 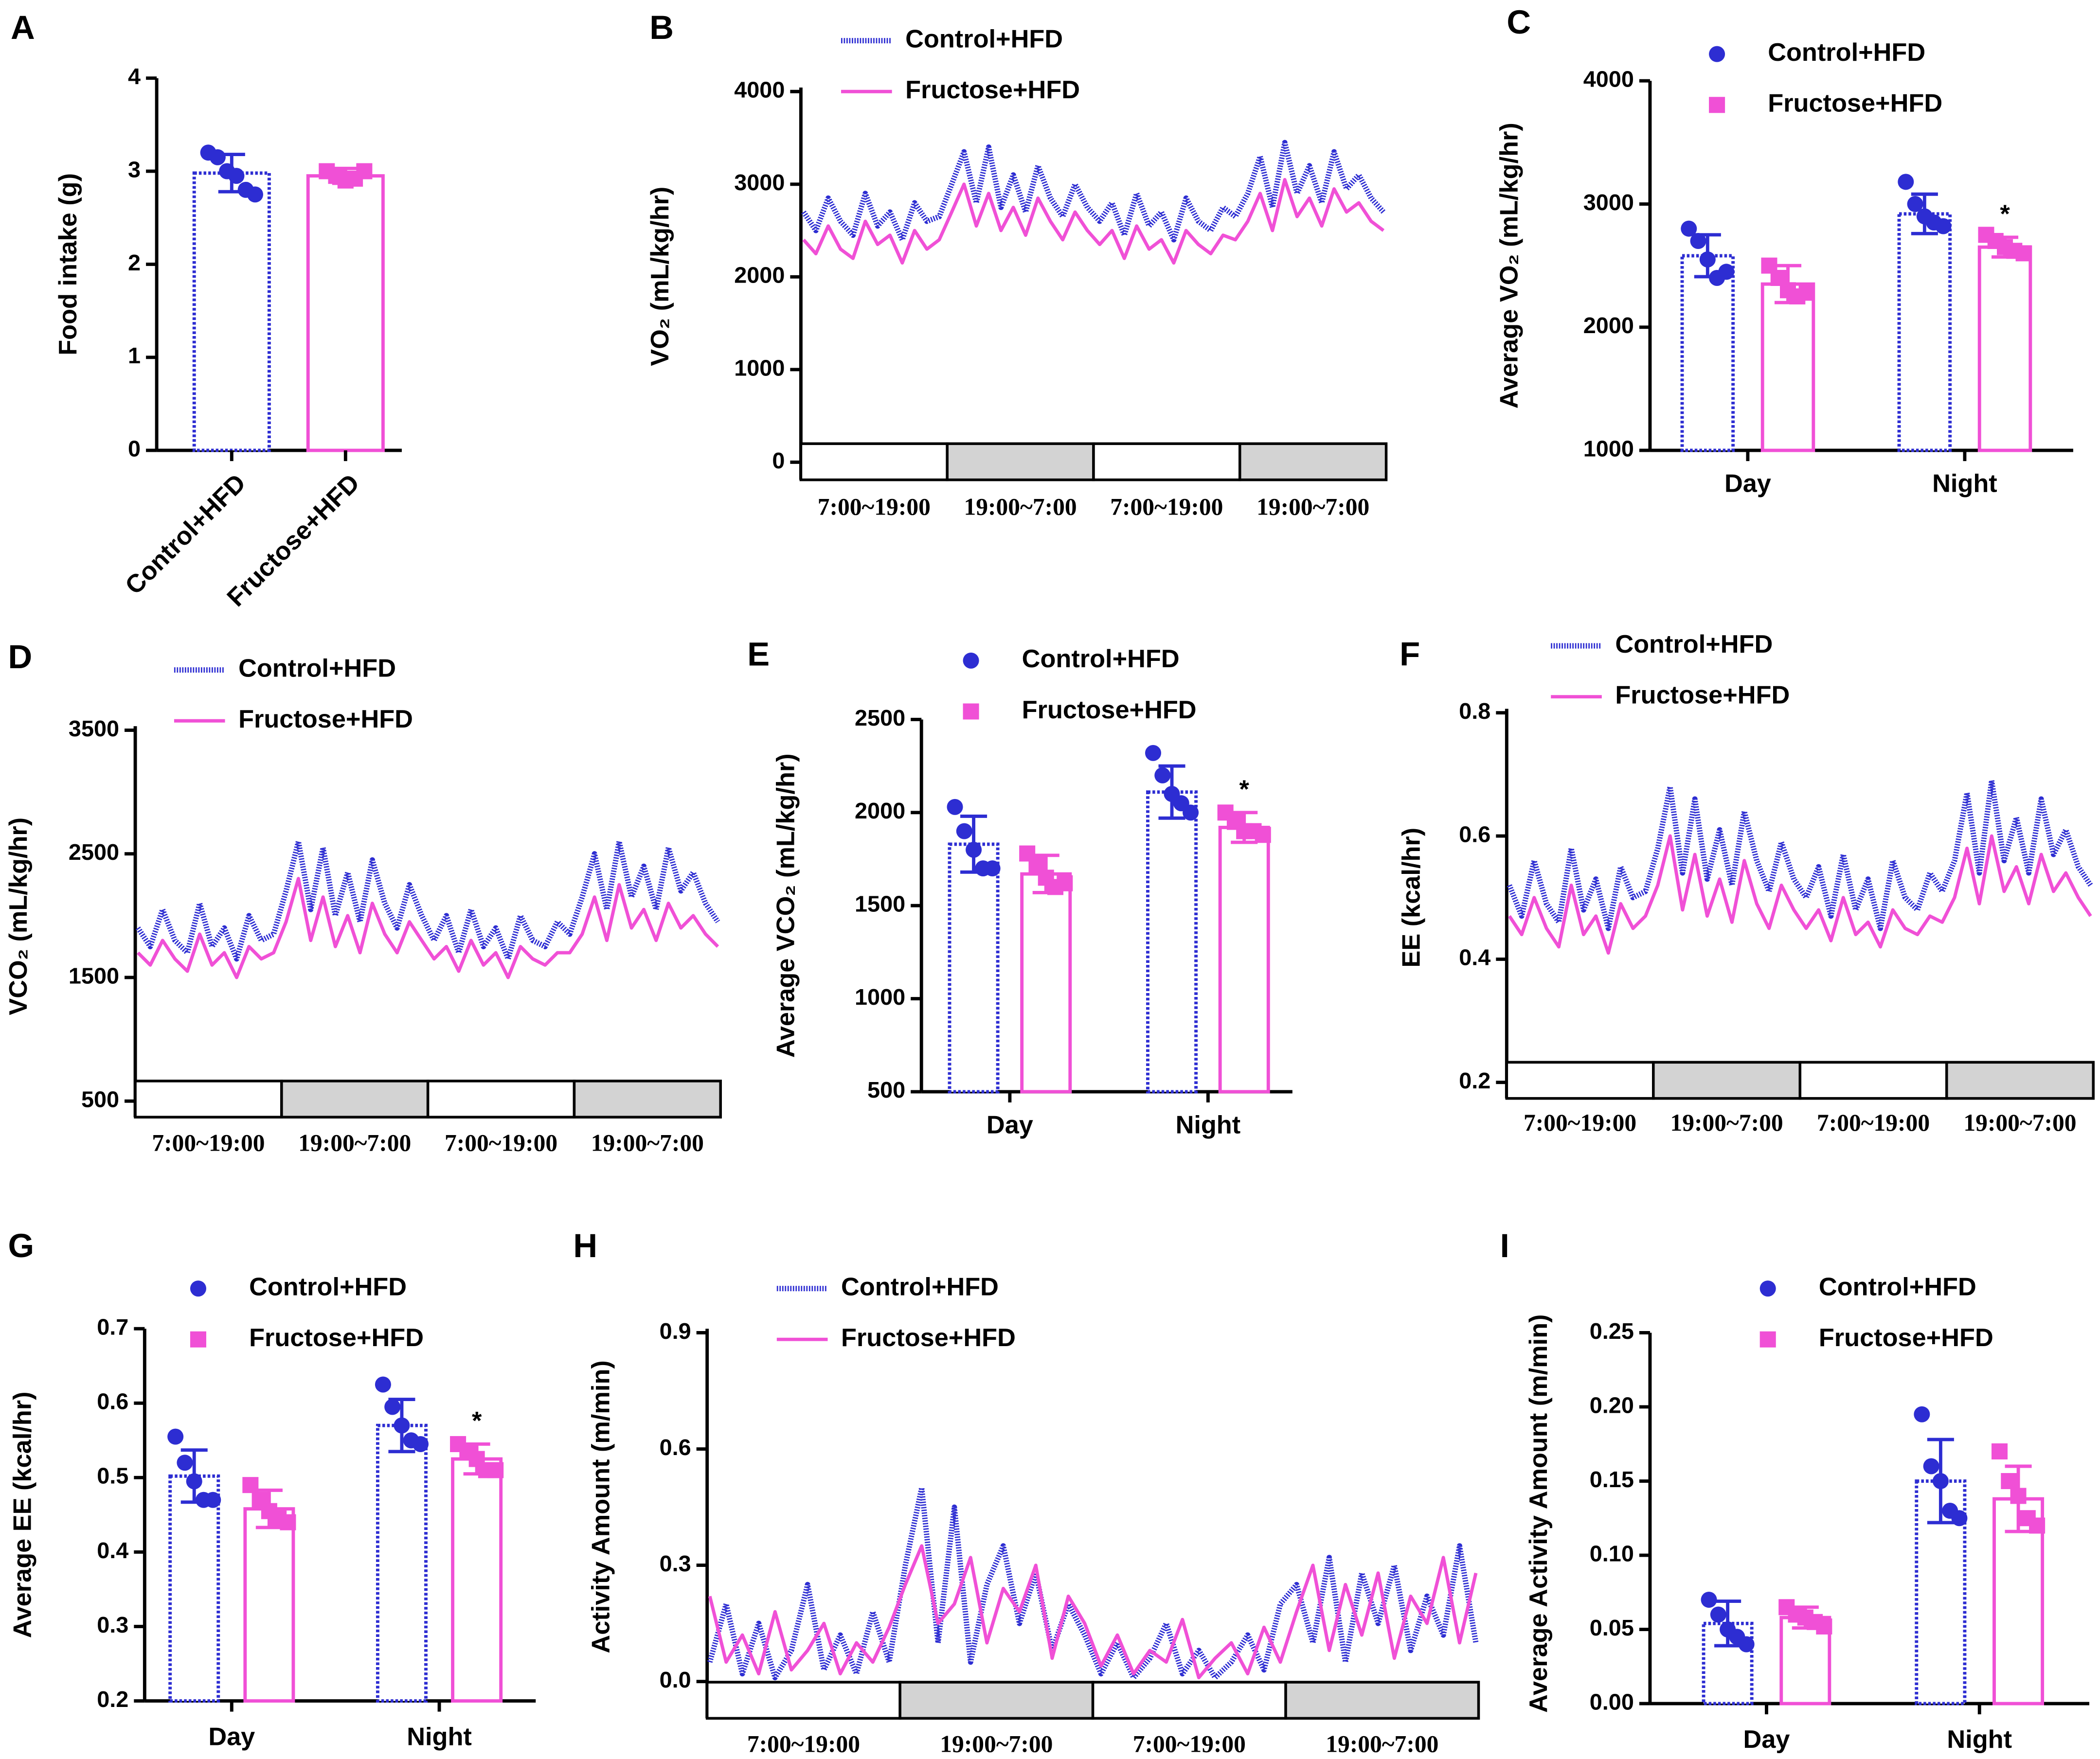 I want to click on y-tick-label: 0.9, so click(x=675, y=1331).